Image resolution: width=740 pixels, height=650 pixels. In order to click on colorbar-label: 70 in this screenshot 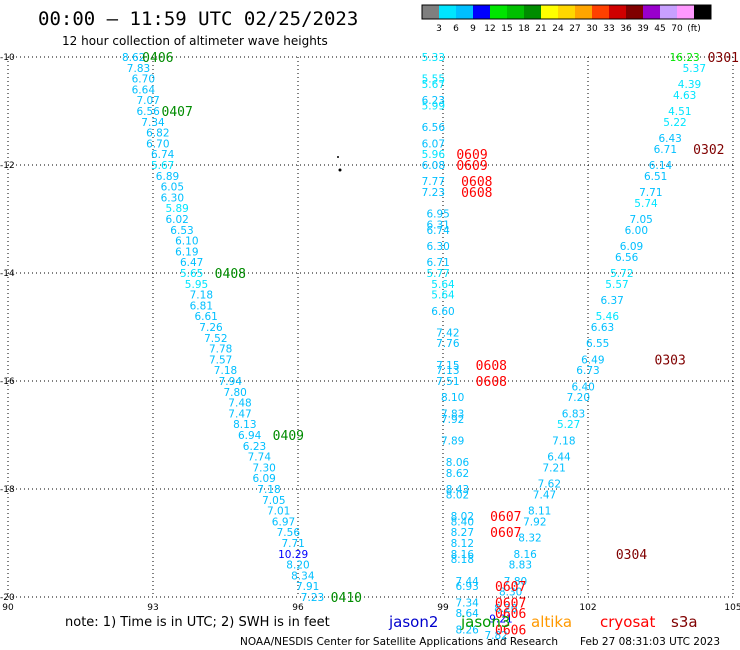, I will do `click(677, 29)`.